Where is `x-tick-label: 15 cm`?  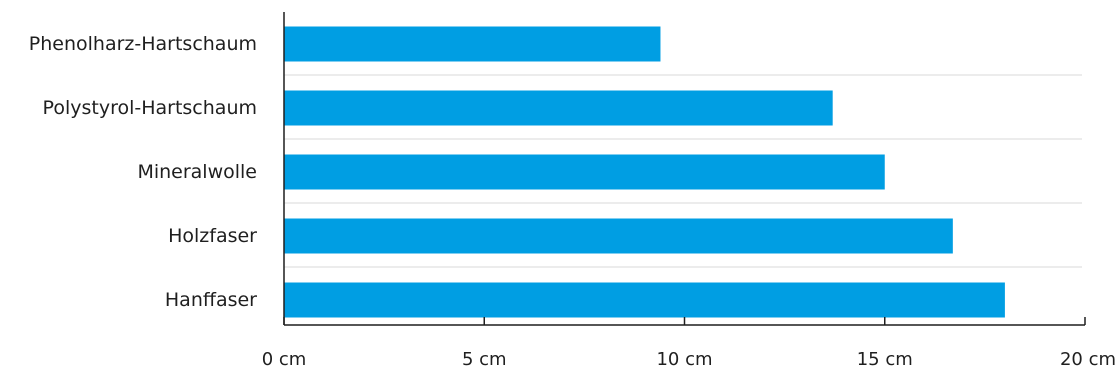 x-tick-label: 15 cm is located at coordinates (885, 359).